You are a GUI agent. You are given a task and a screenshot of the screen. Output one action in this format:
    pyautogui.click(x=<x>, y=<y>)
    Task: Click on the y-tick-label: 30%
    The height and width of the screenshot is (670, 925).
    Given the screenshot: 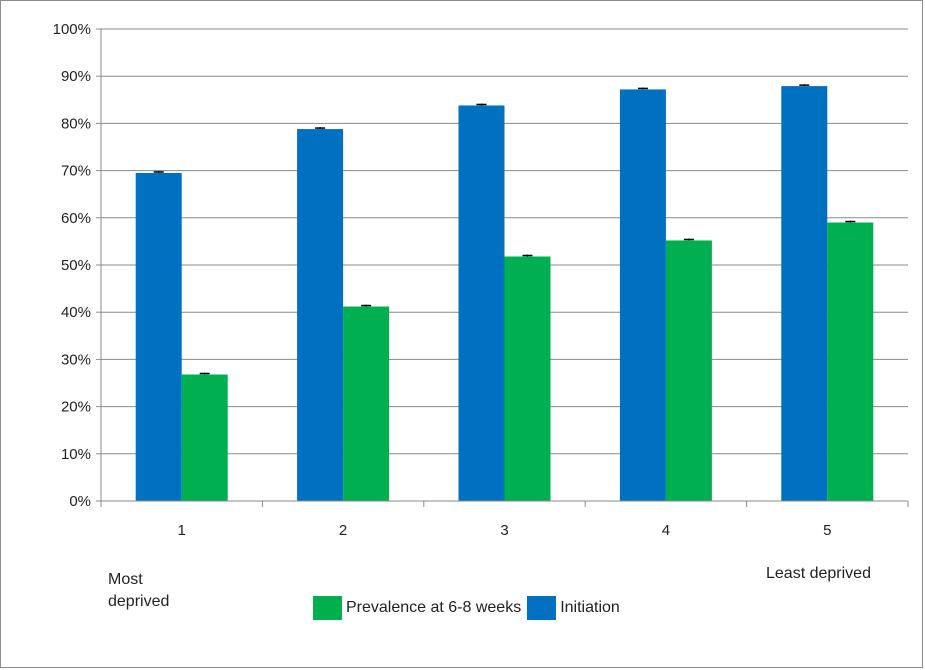 What is the action you would take?
    pyautogui.click(x=76, y=359)
    